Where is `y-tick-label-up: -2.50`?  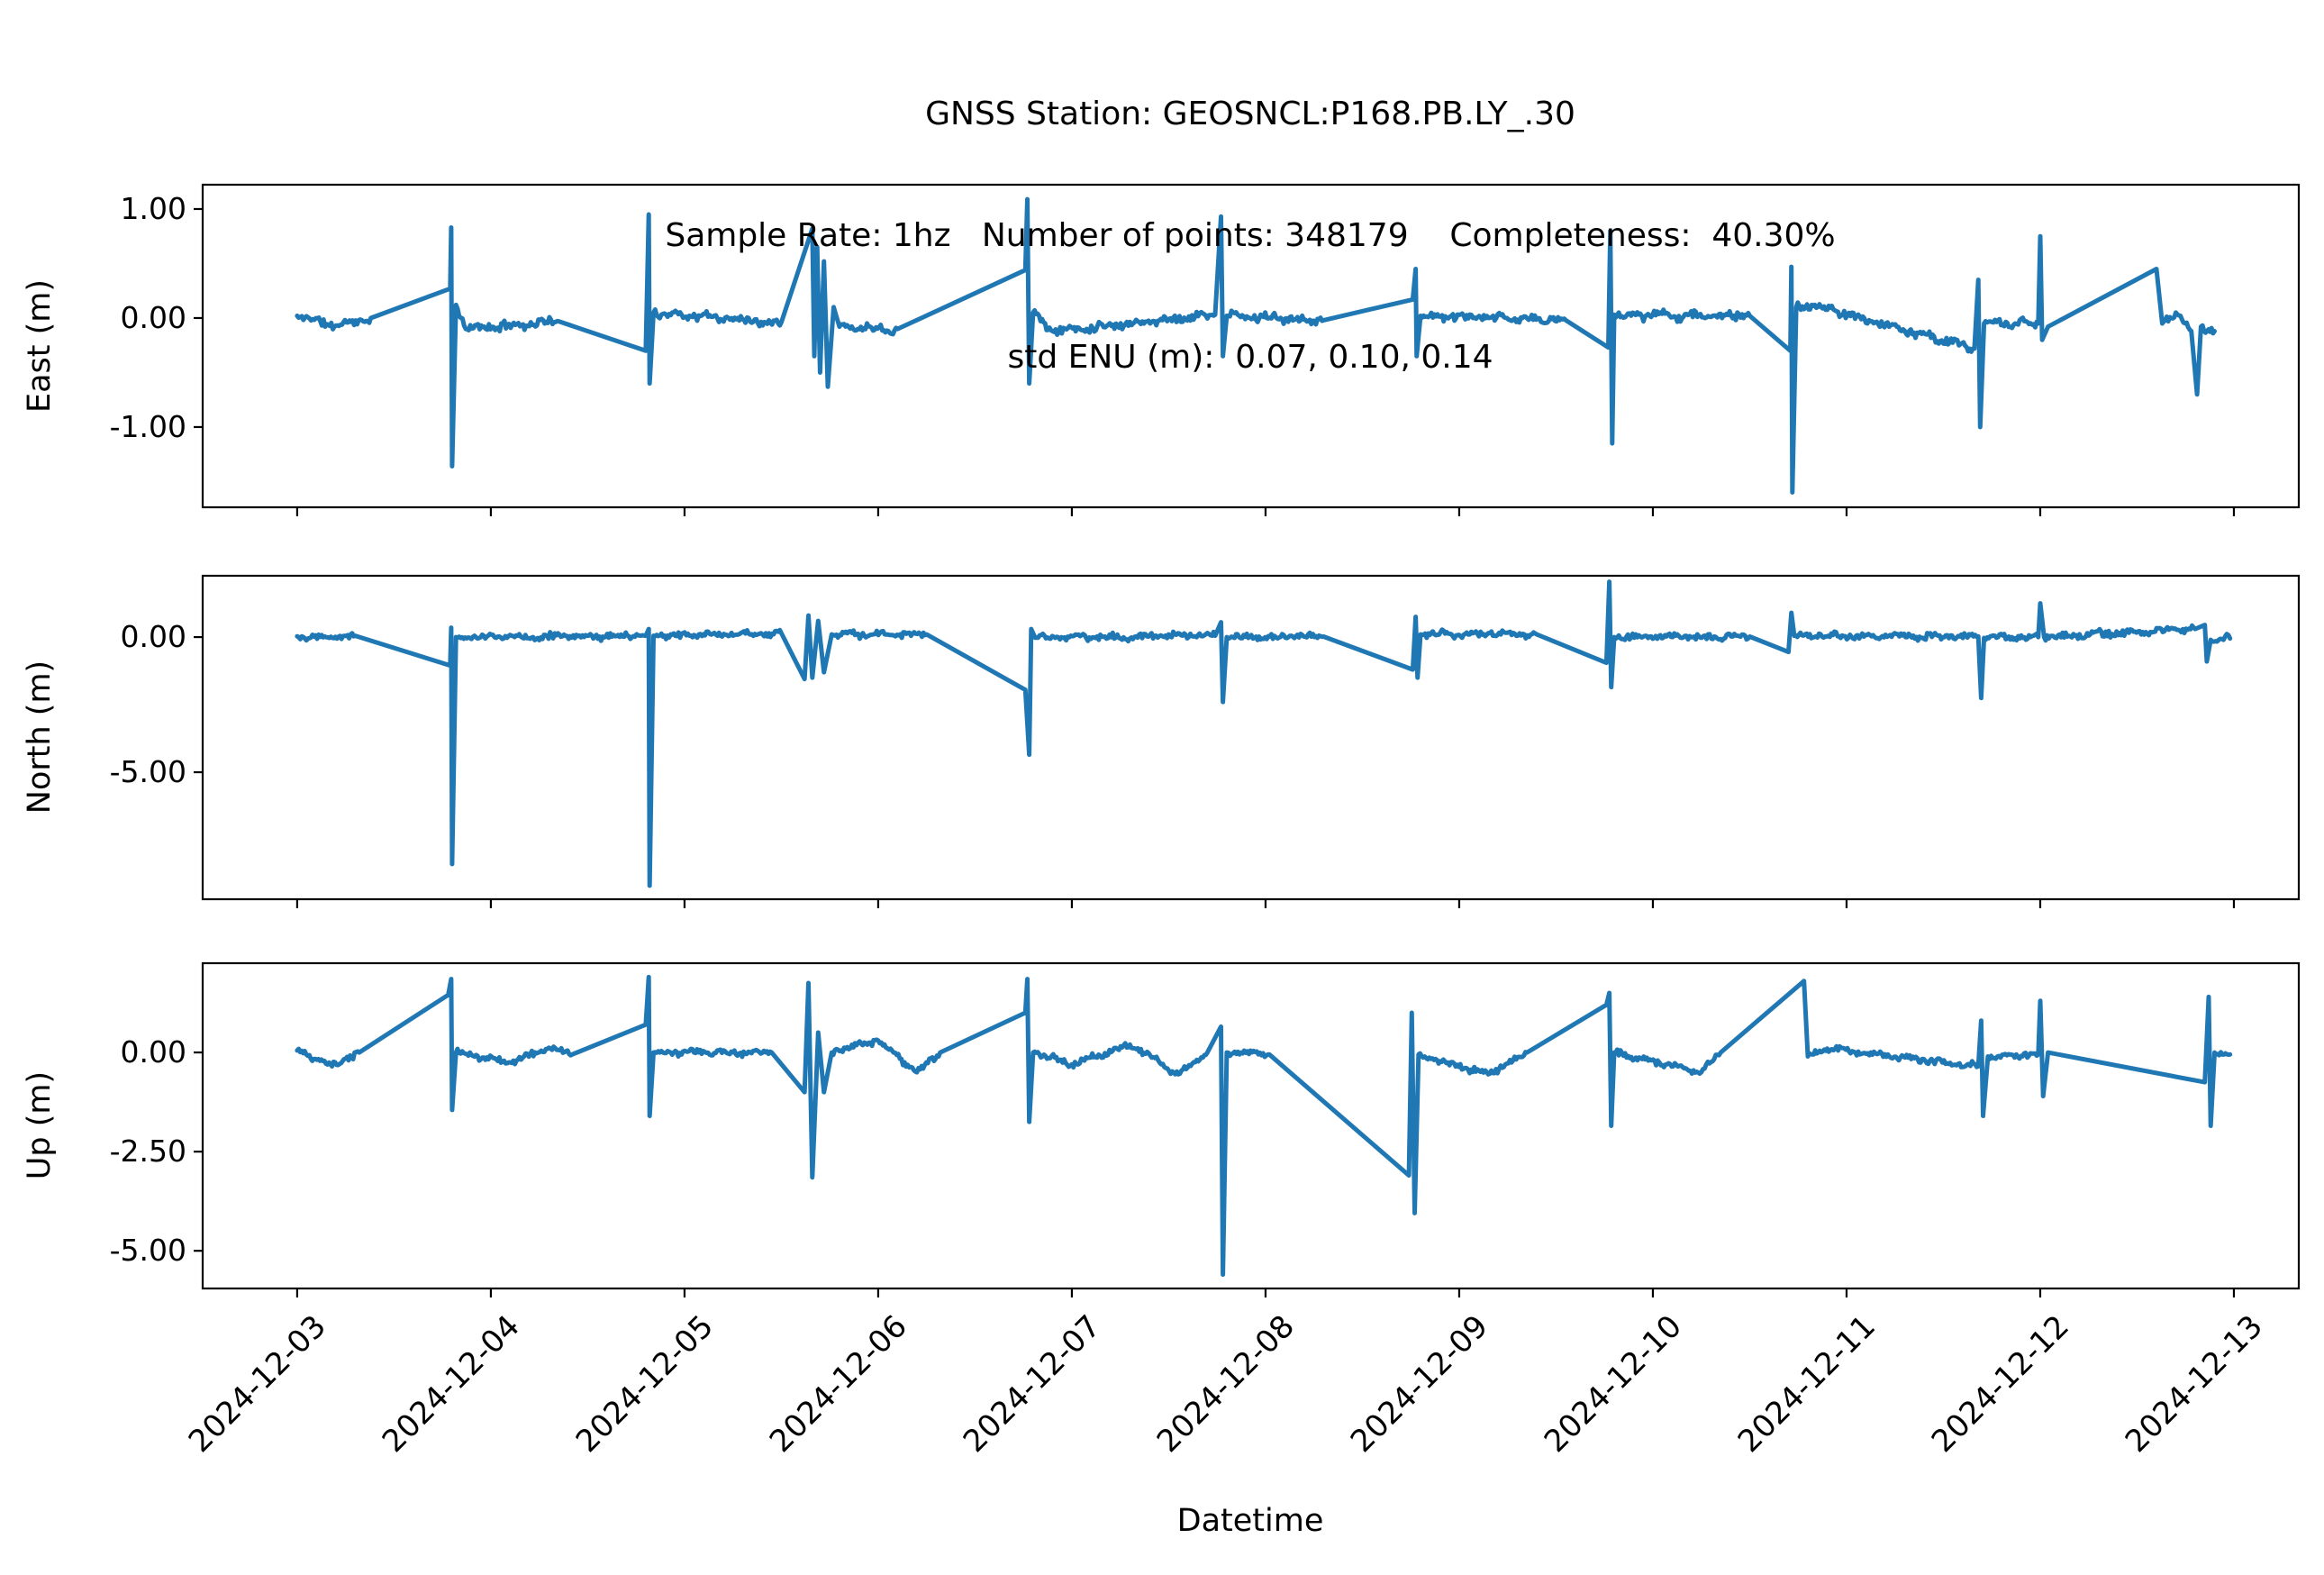 y-tick-label-up: -2.50 is located at coordinates (148, 1151).